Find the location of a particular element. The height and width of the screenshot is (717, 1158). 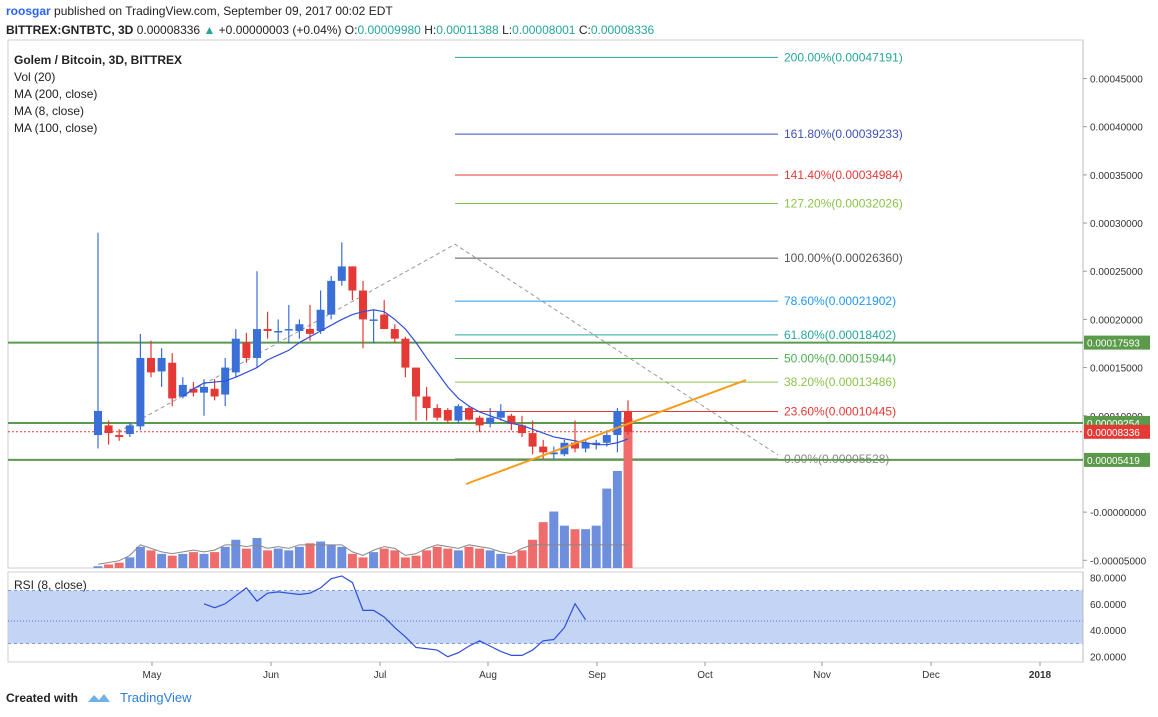

rsi-tick-label: 40.0000 is located at coordinates (1108, 631).